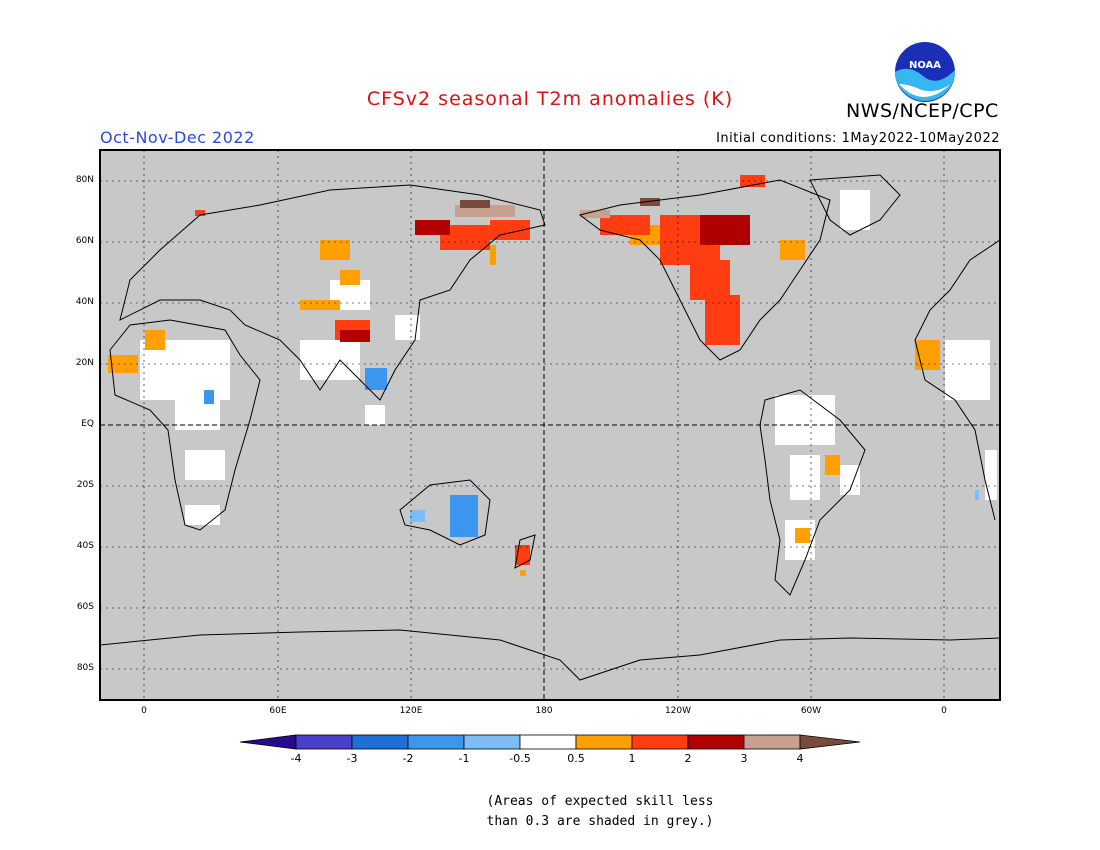 The image size is (1100, 850). I want to click on lat-label: 40S, so click(85, 546).